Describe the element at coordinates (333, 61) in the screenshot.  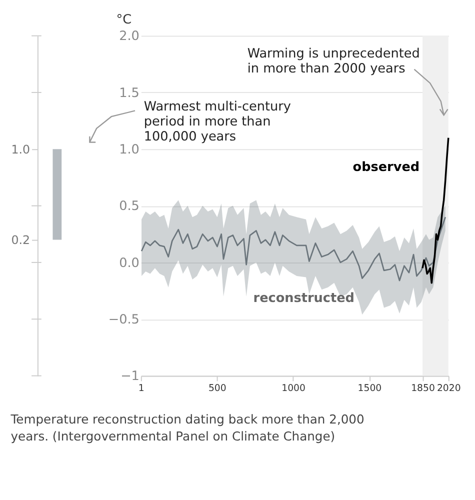
I see `annotation: Warming is unprecedented in more than 2000 years` at that location.